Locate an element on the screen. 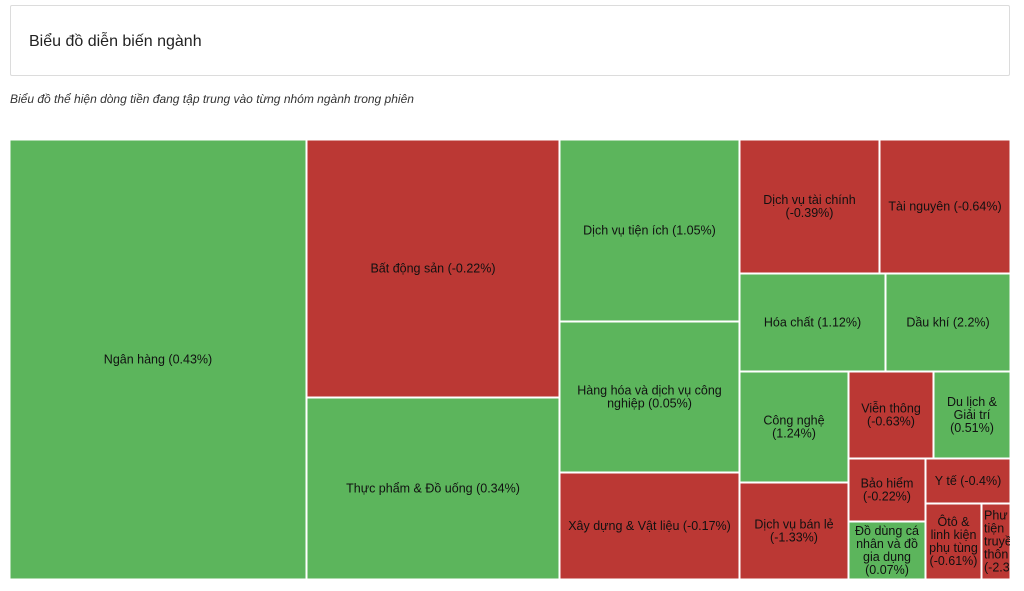  treemap-tile: Y tế (-0.4%) is located at coordinates (968, 481).